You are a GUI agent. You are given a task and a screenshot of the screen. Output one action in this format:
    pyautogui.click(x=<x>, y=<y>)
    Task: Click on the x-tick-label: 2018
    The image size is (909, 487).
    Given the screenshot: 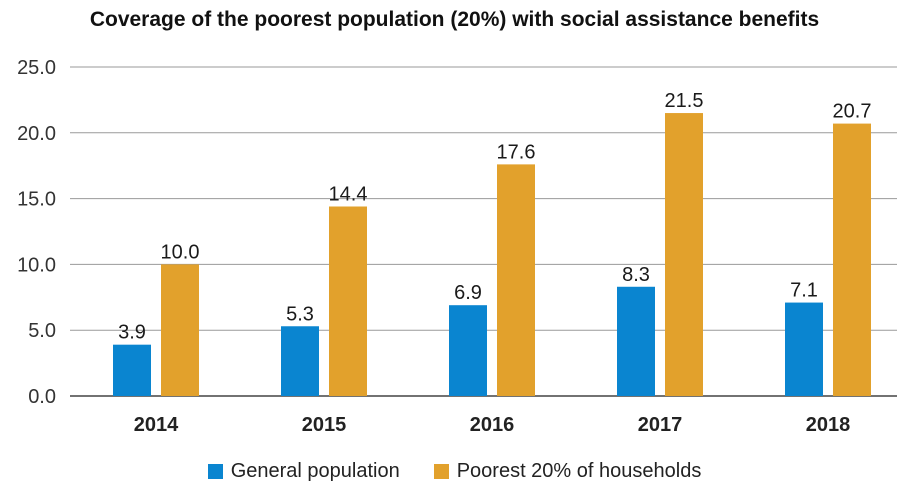 What is the action you would take?
    pyautogui.click(x=828, y=425)
    